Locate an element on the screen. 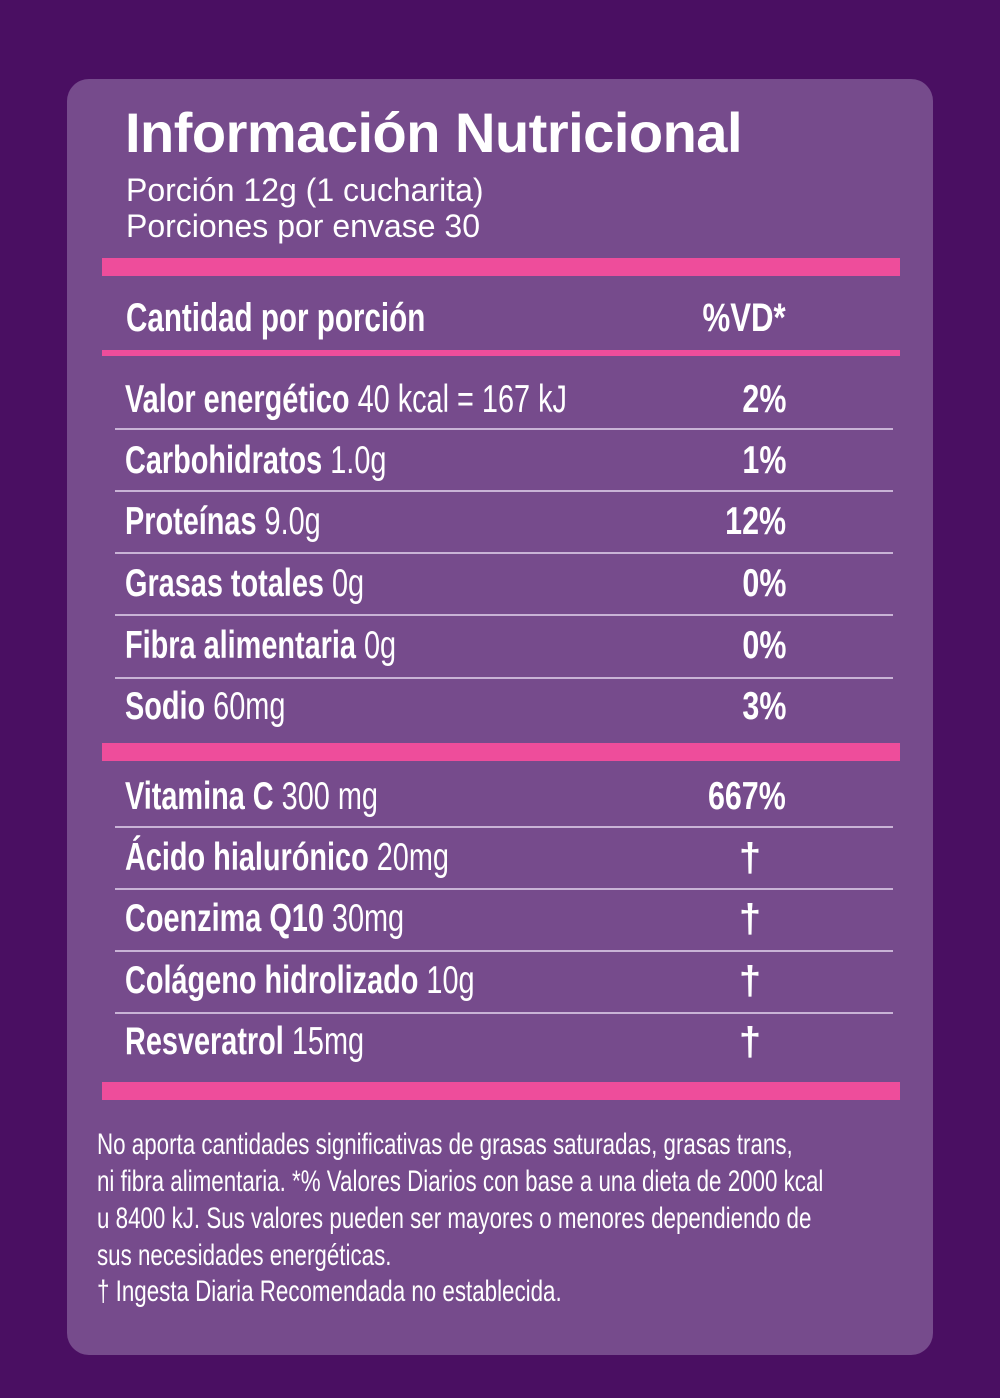  nutrient-row: Proteínas 9.0g is located at coordinates (223, 522).